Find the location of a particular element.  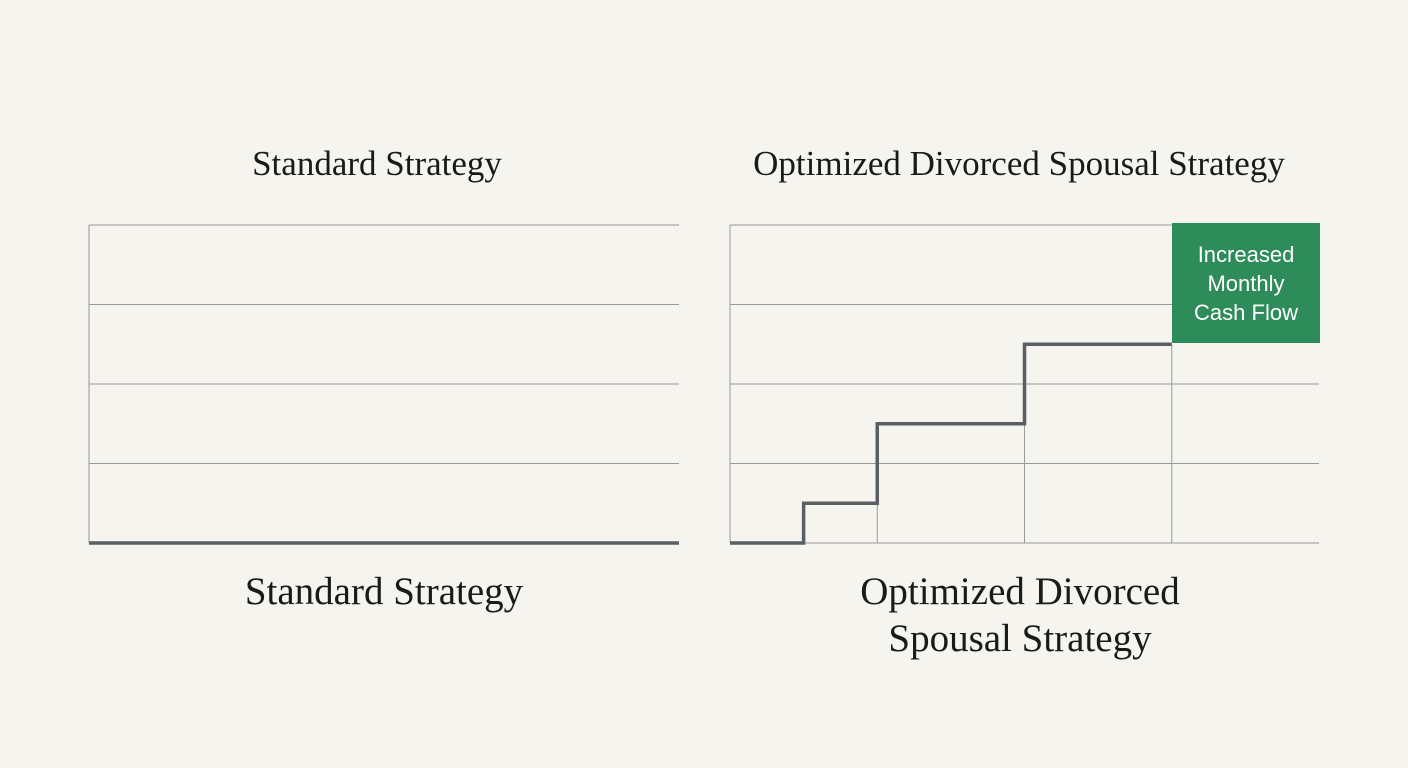

caption-container: Standard Strategy is located at coordinates (384, 591).